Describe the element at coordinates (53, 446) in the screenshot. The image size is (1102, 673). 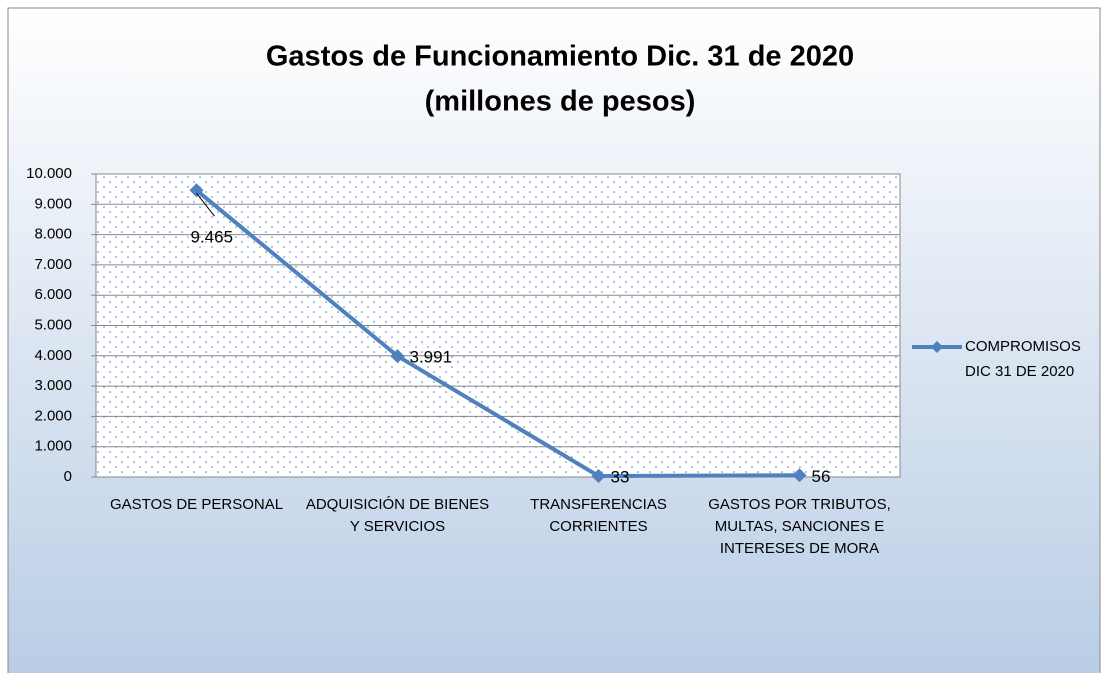
I see `y-tick-label: 1.000` at that location.